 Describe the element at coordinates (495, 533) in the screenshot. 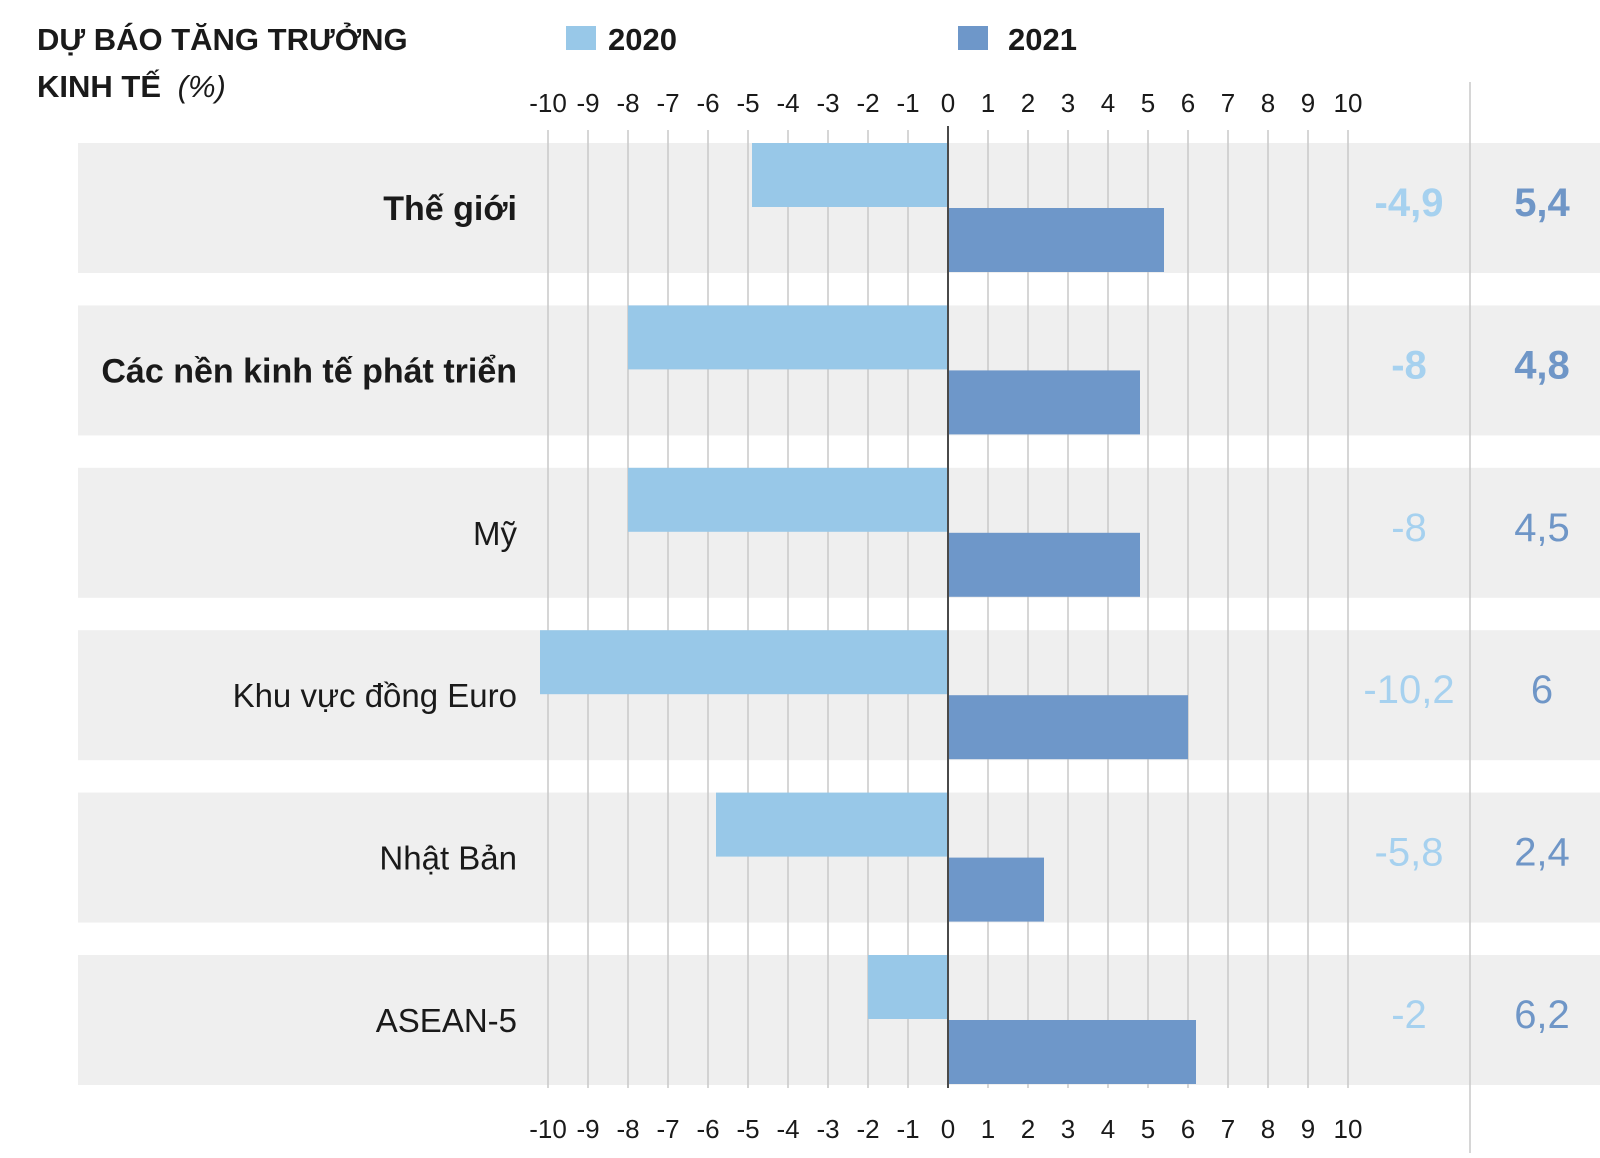

I see `category-label: Mỹ` at that location.